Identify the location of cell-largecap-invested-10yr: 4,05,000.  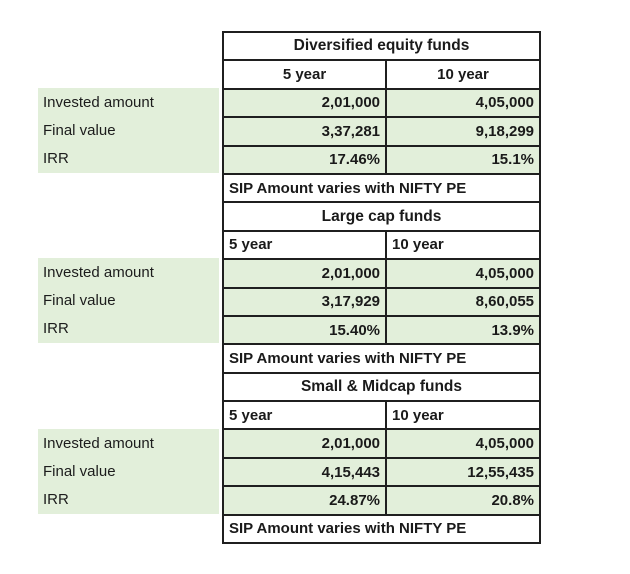
(463, 273).